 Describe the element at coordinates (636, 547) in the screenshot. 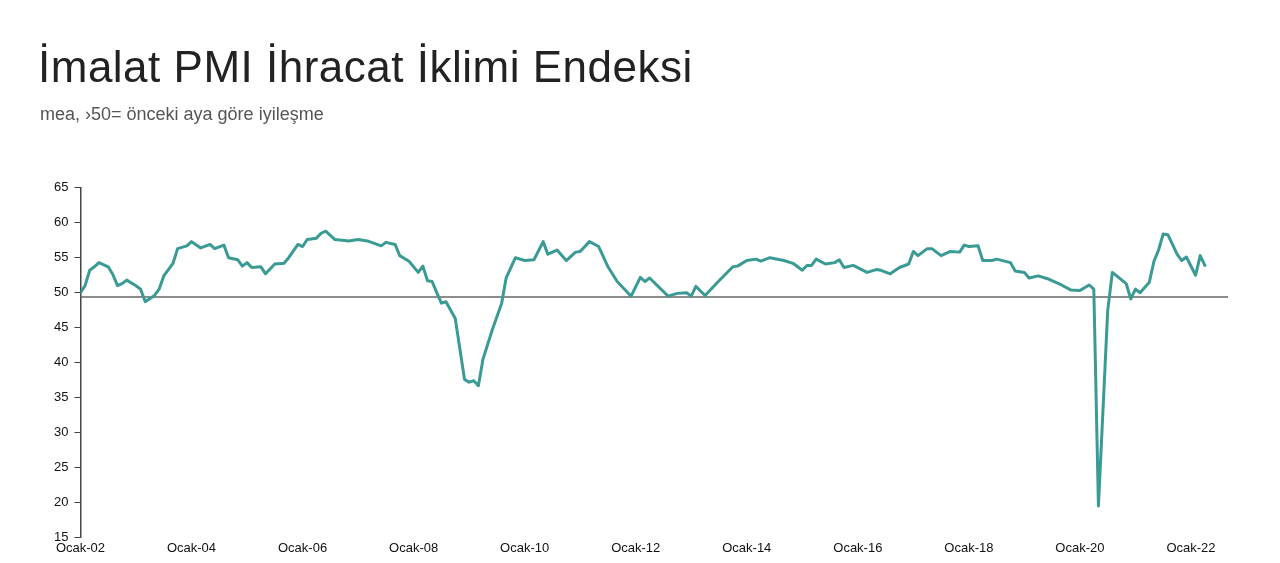

I see `x-tick-label: Ocak-12` at that location.